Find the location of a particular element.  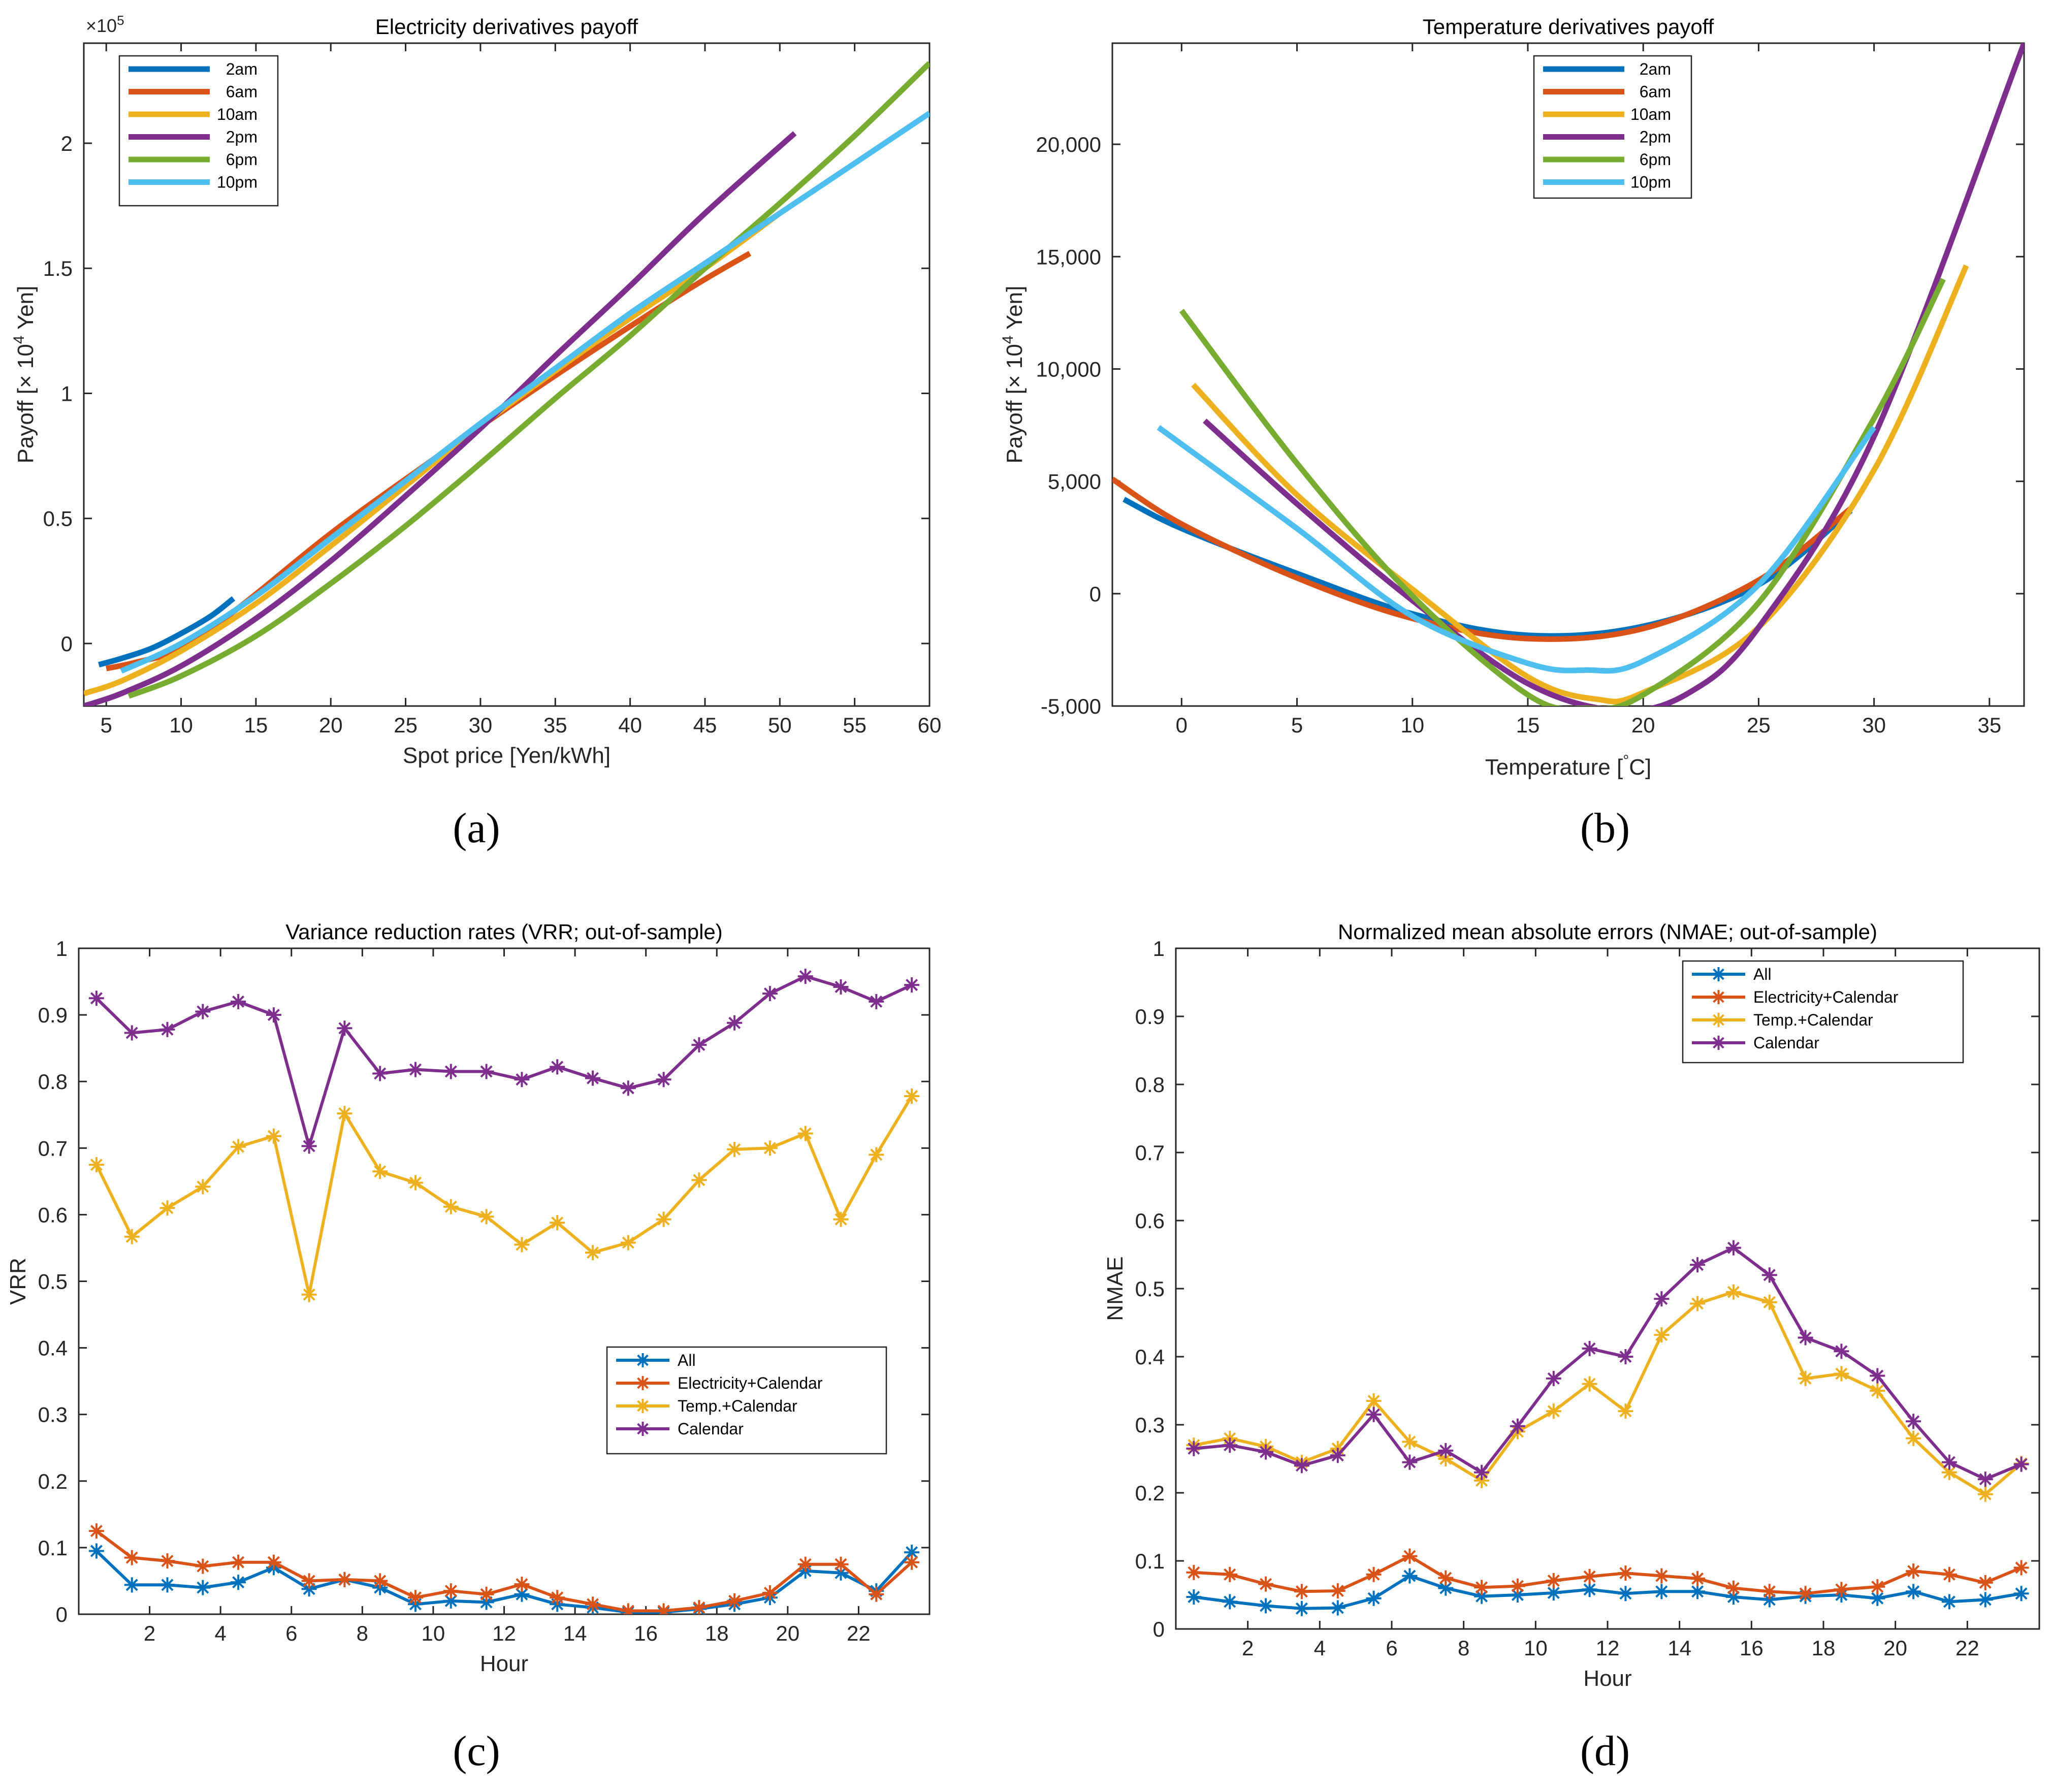

x-tick-label: 4 is located at coordinates (220, 1633).